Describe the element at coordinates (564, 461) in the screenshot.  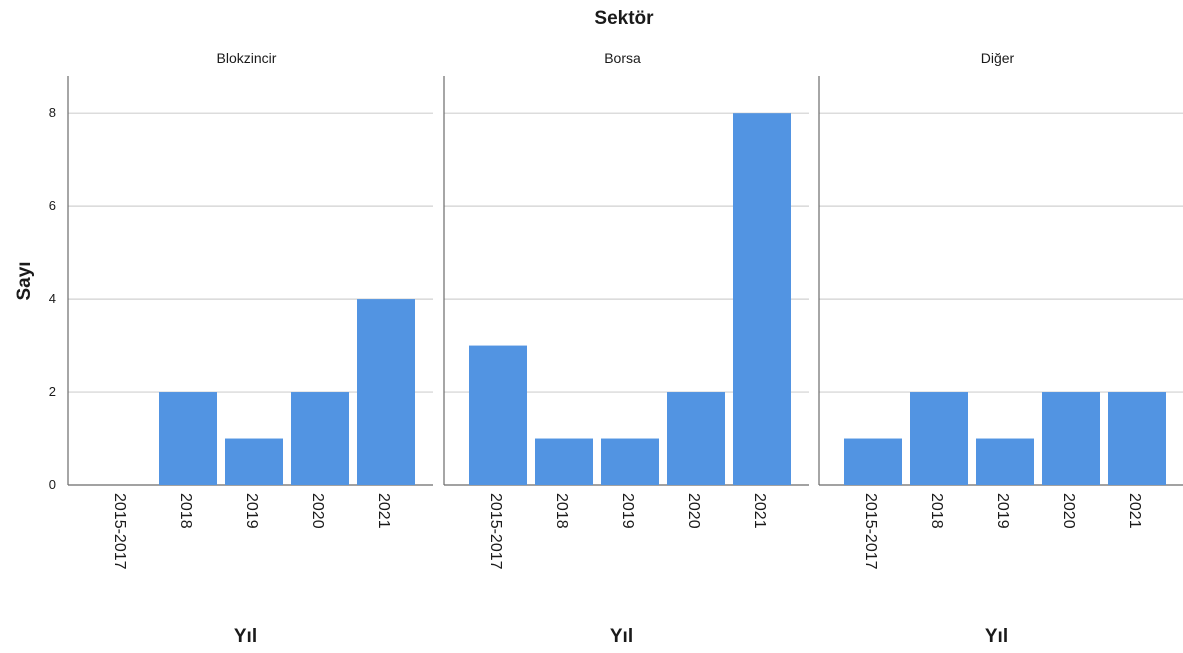
I see `bar-2018-Borsa` at that location.